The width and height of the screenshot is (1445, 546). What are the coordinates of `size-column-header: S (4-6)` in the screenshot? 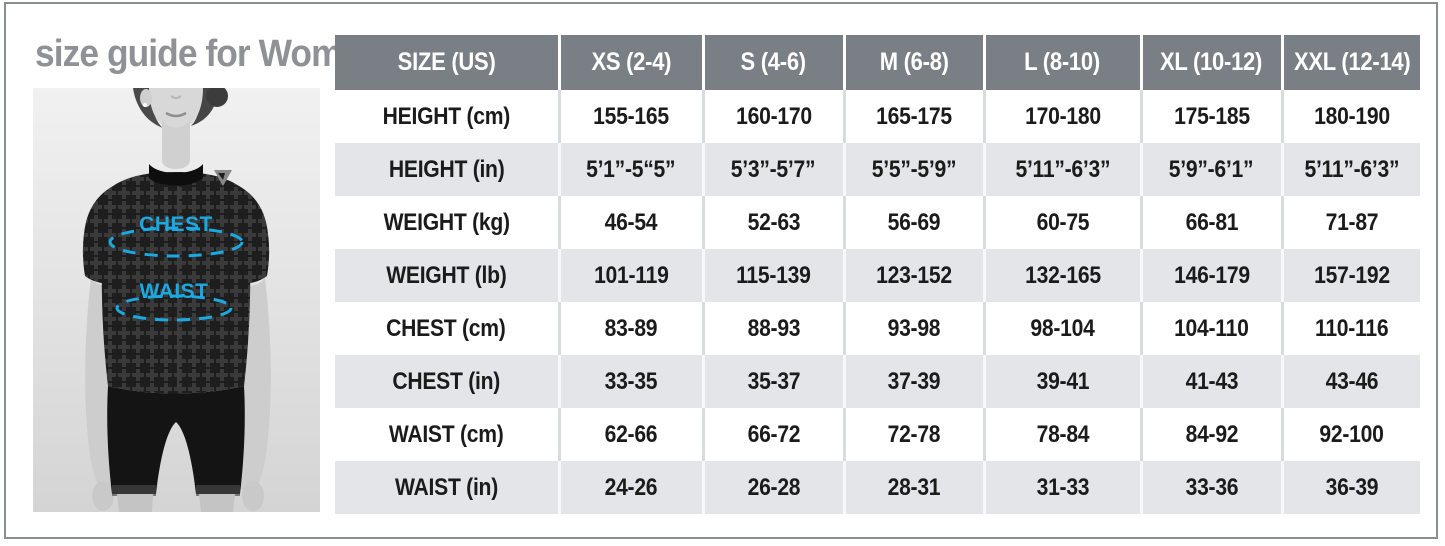 It's located at (772, 62).